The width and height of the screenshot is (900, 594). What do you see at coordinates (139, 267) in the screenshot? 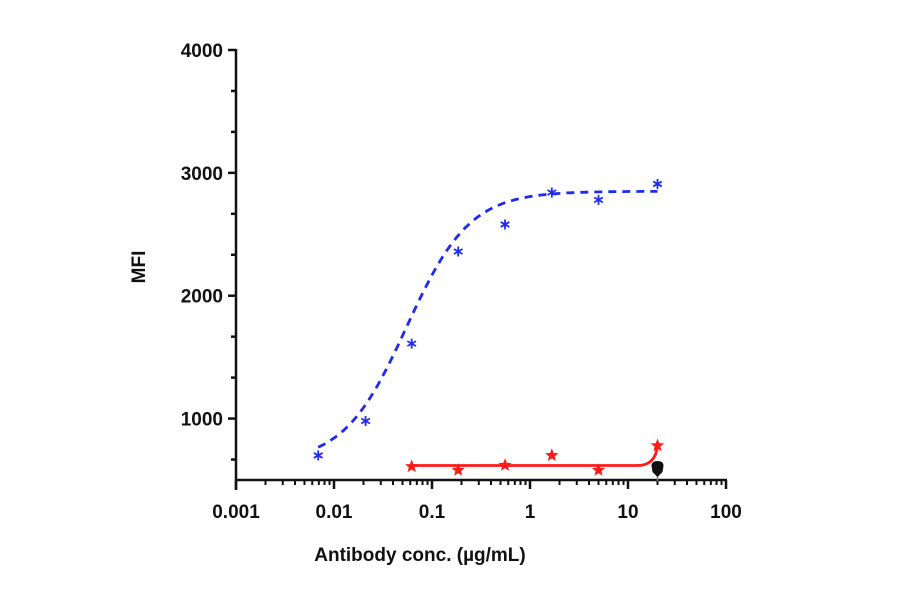
I see `y-axis-title: MFI` at bounding box center [139, 267].